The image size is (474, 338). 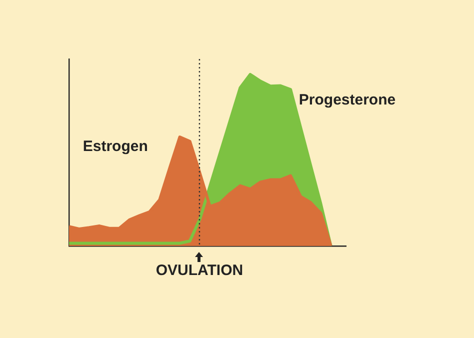 What do you see at coordinates (347, 99) in the screenshot?
I see `series-label: Progesterone` at bounding box center [347, 99].